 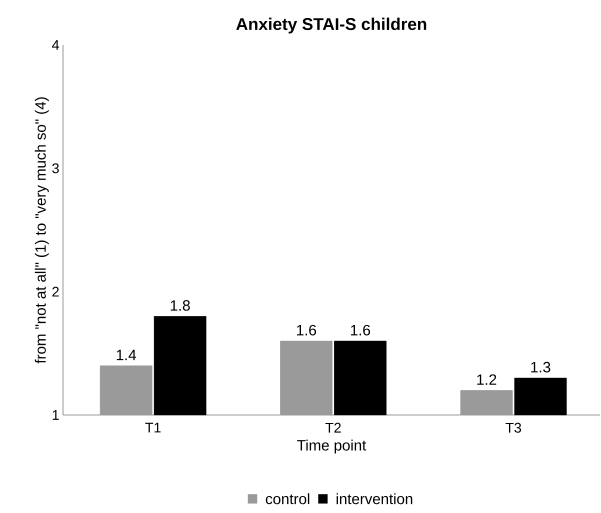 What do you see at coordinates (55, 291) in the screenshot?
I see `y-tick-label: 2` at bounding box center [55, 291].